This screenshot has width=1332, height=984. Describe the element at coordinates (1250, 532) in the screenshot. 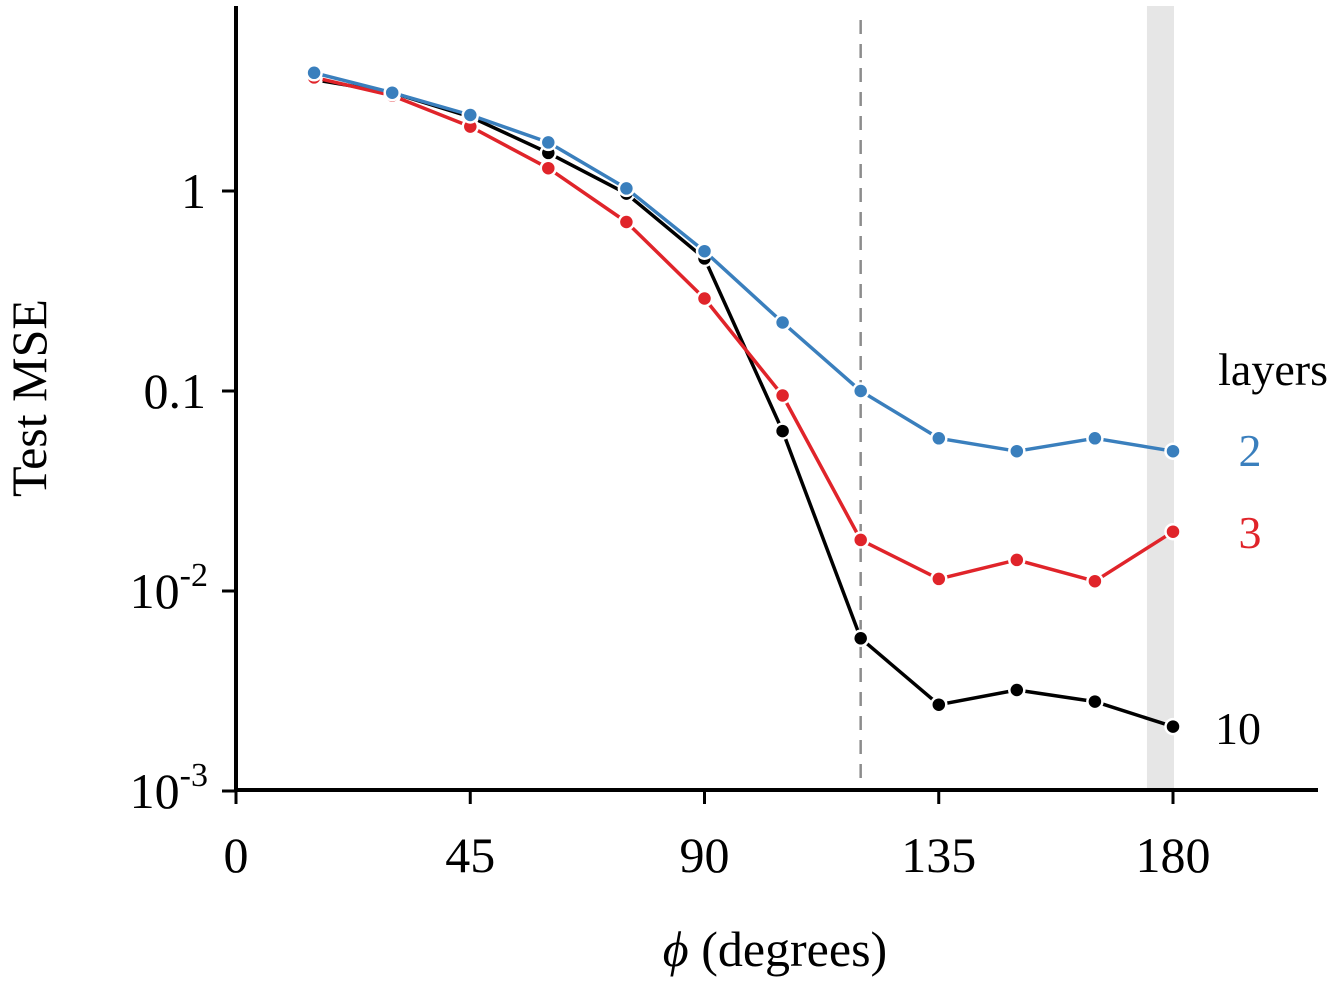

I see `legend-entry-3: 3` at that location.